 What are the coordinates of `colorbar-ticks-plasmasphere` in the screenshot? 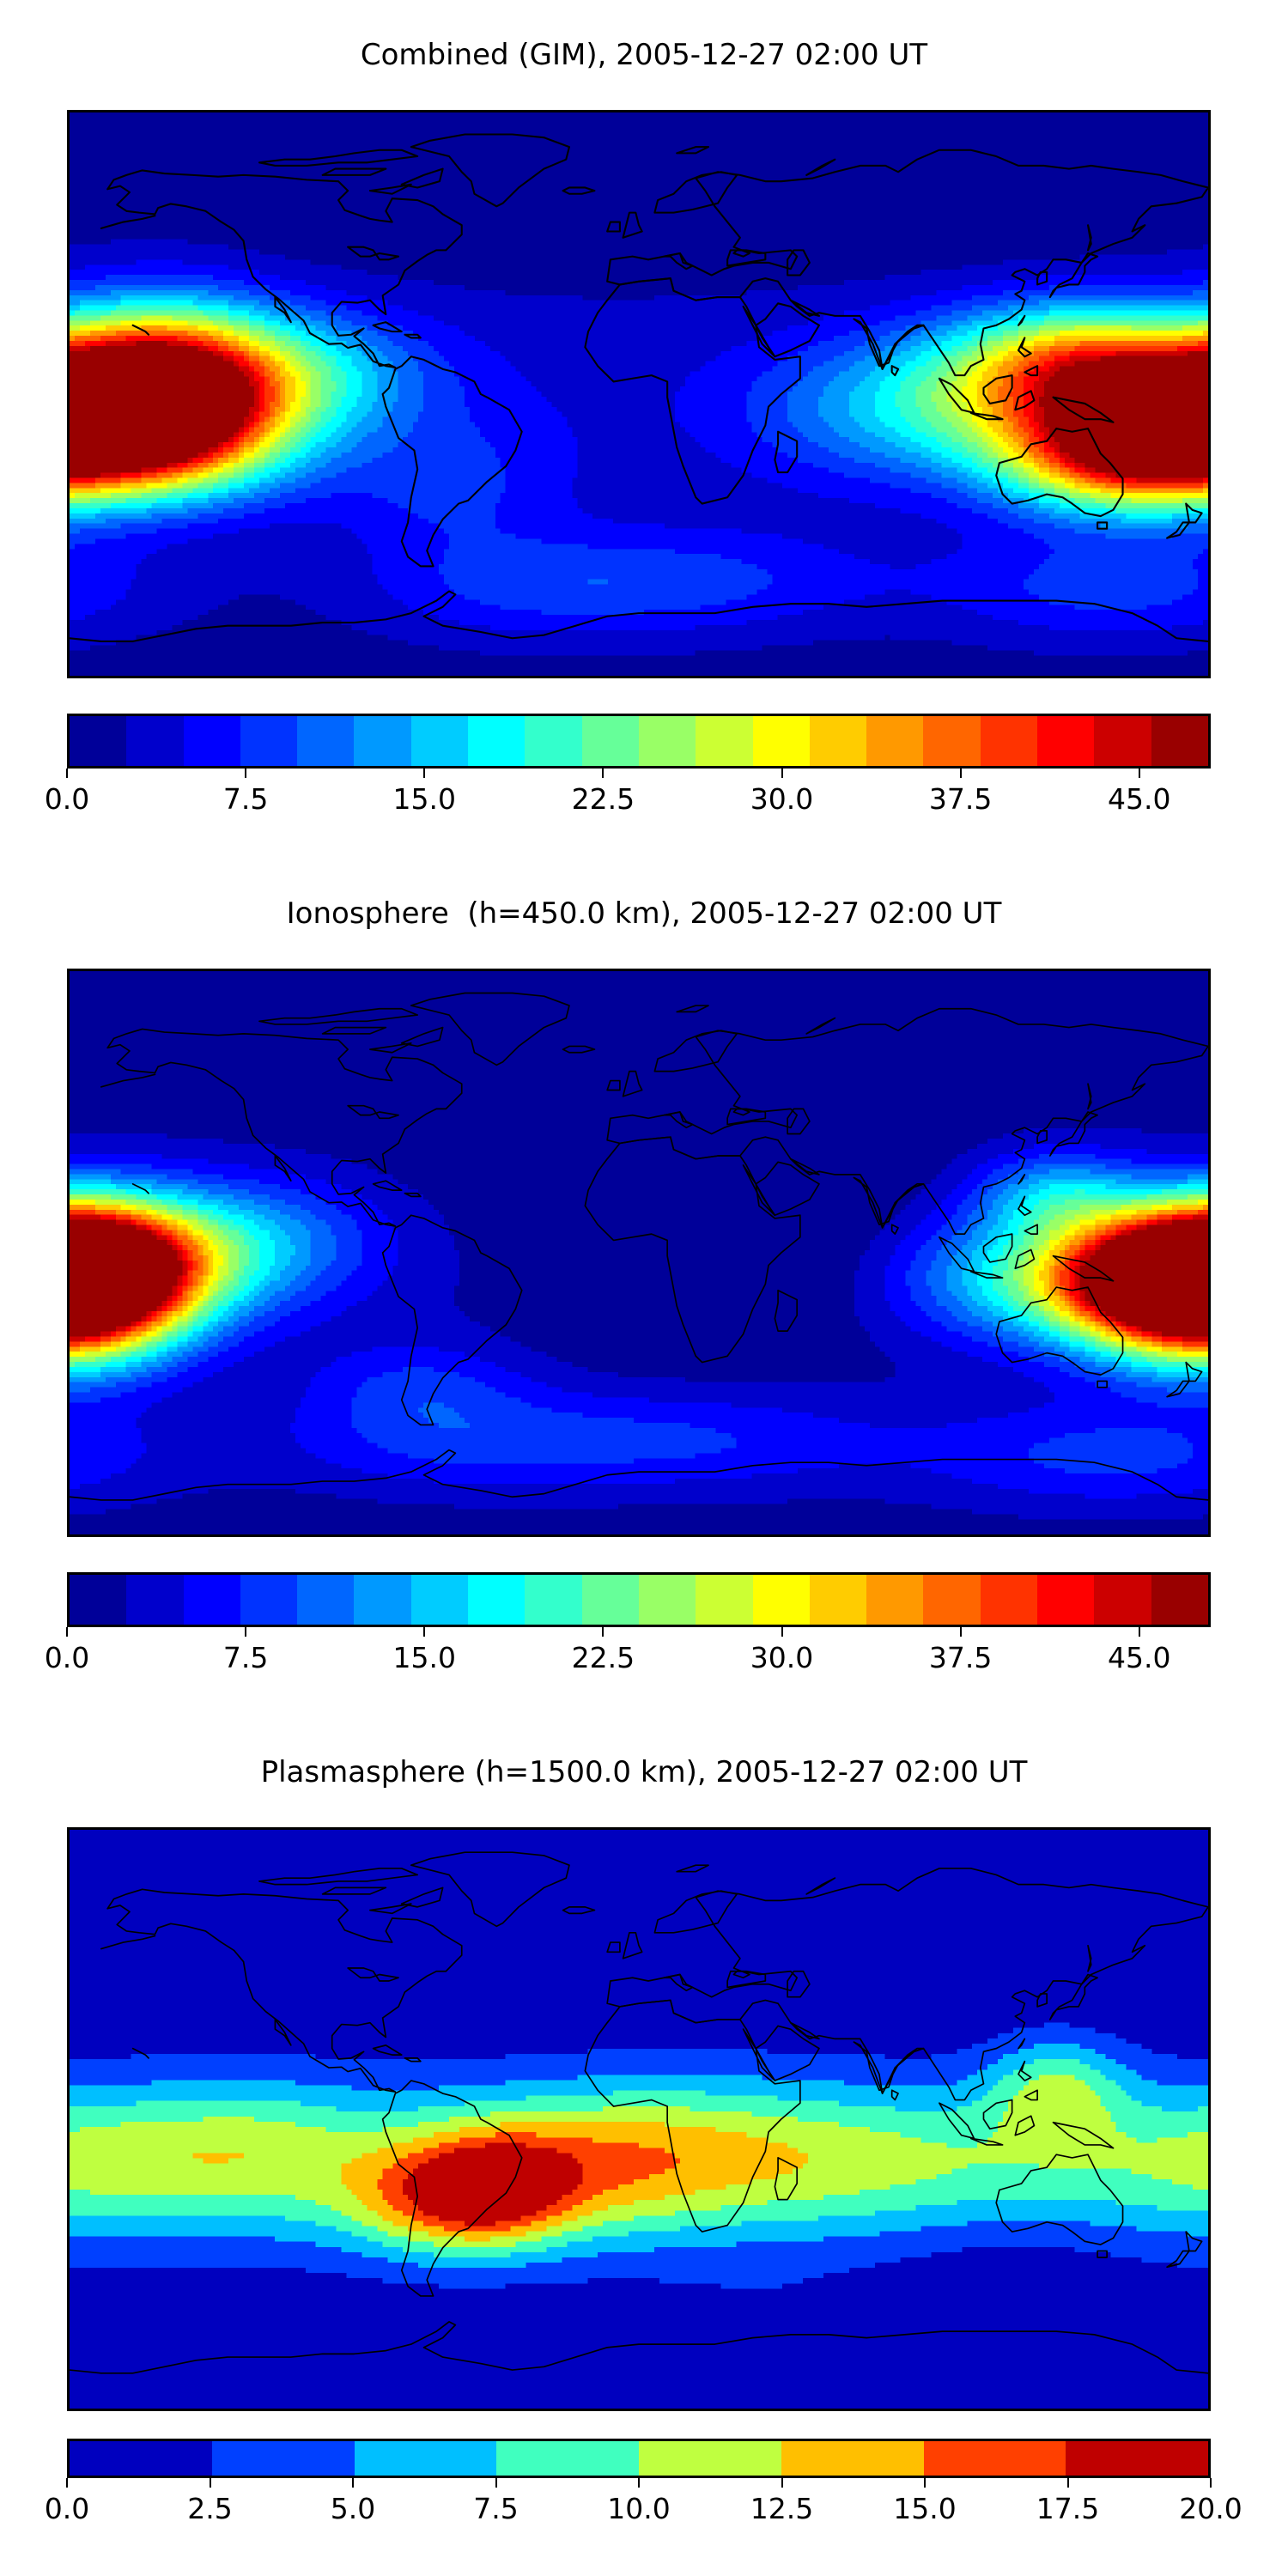 It's located at (639, 2484).